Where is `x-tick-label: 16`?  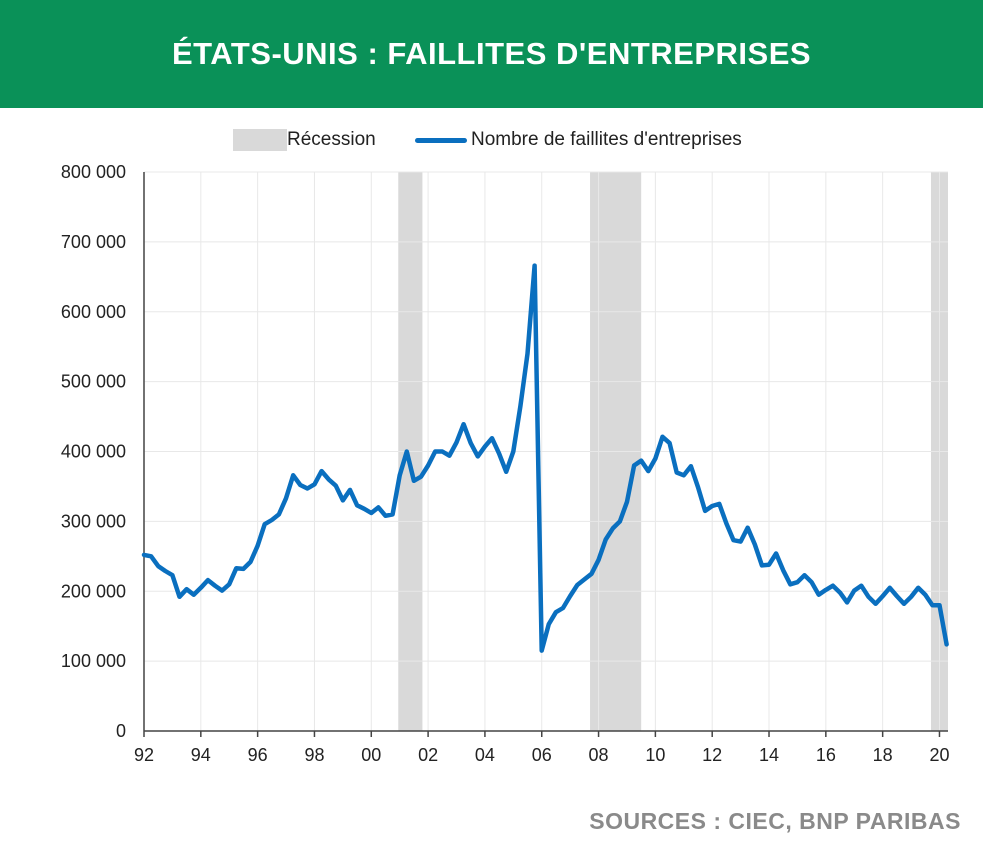 x-tick-label: 16 is located at coordinates (826, 755).